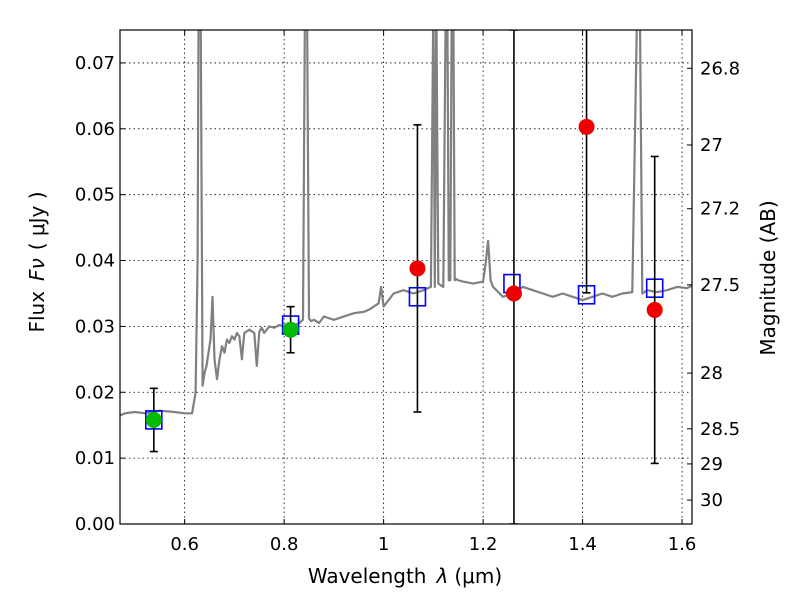 This screenshot has width=800, height=600. What do you see at coordinates (711, 500) in the screenshot?
I see `magnitude-tick-label: 30` at bounding box center [711, 500].